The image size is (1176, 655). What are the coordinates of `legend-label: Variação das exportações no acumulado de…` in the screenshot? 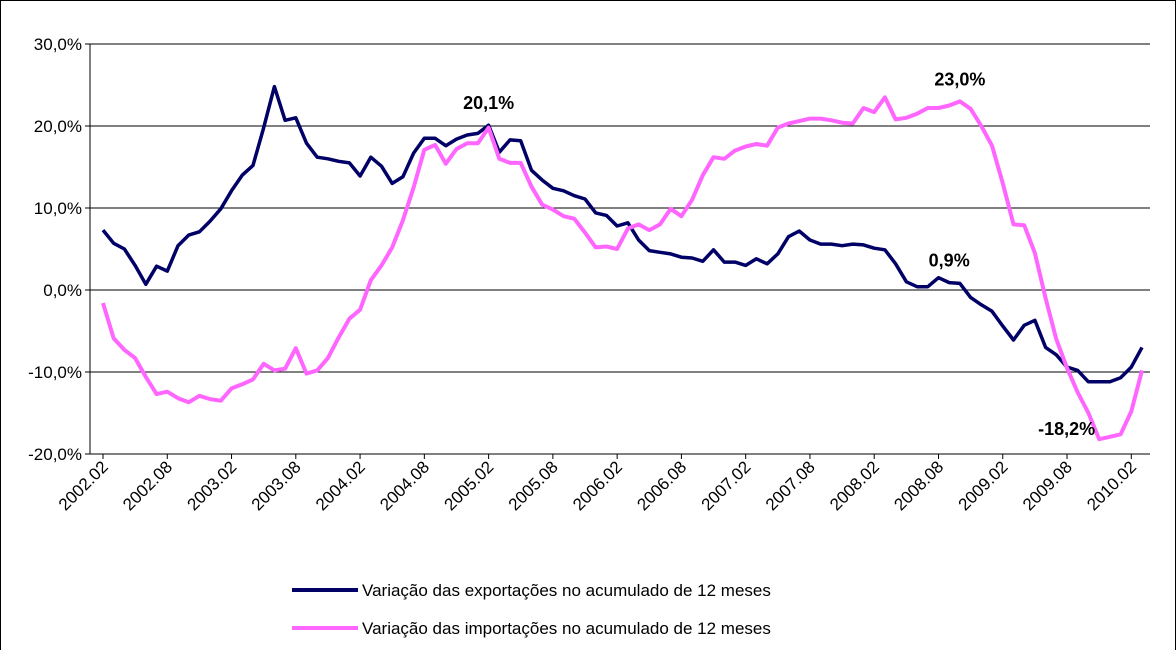 It's located at (566, 590).